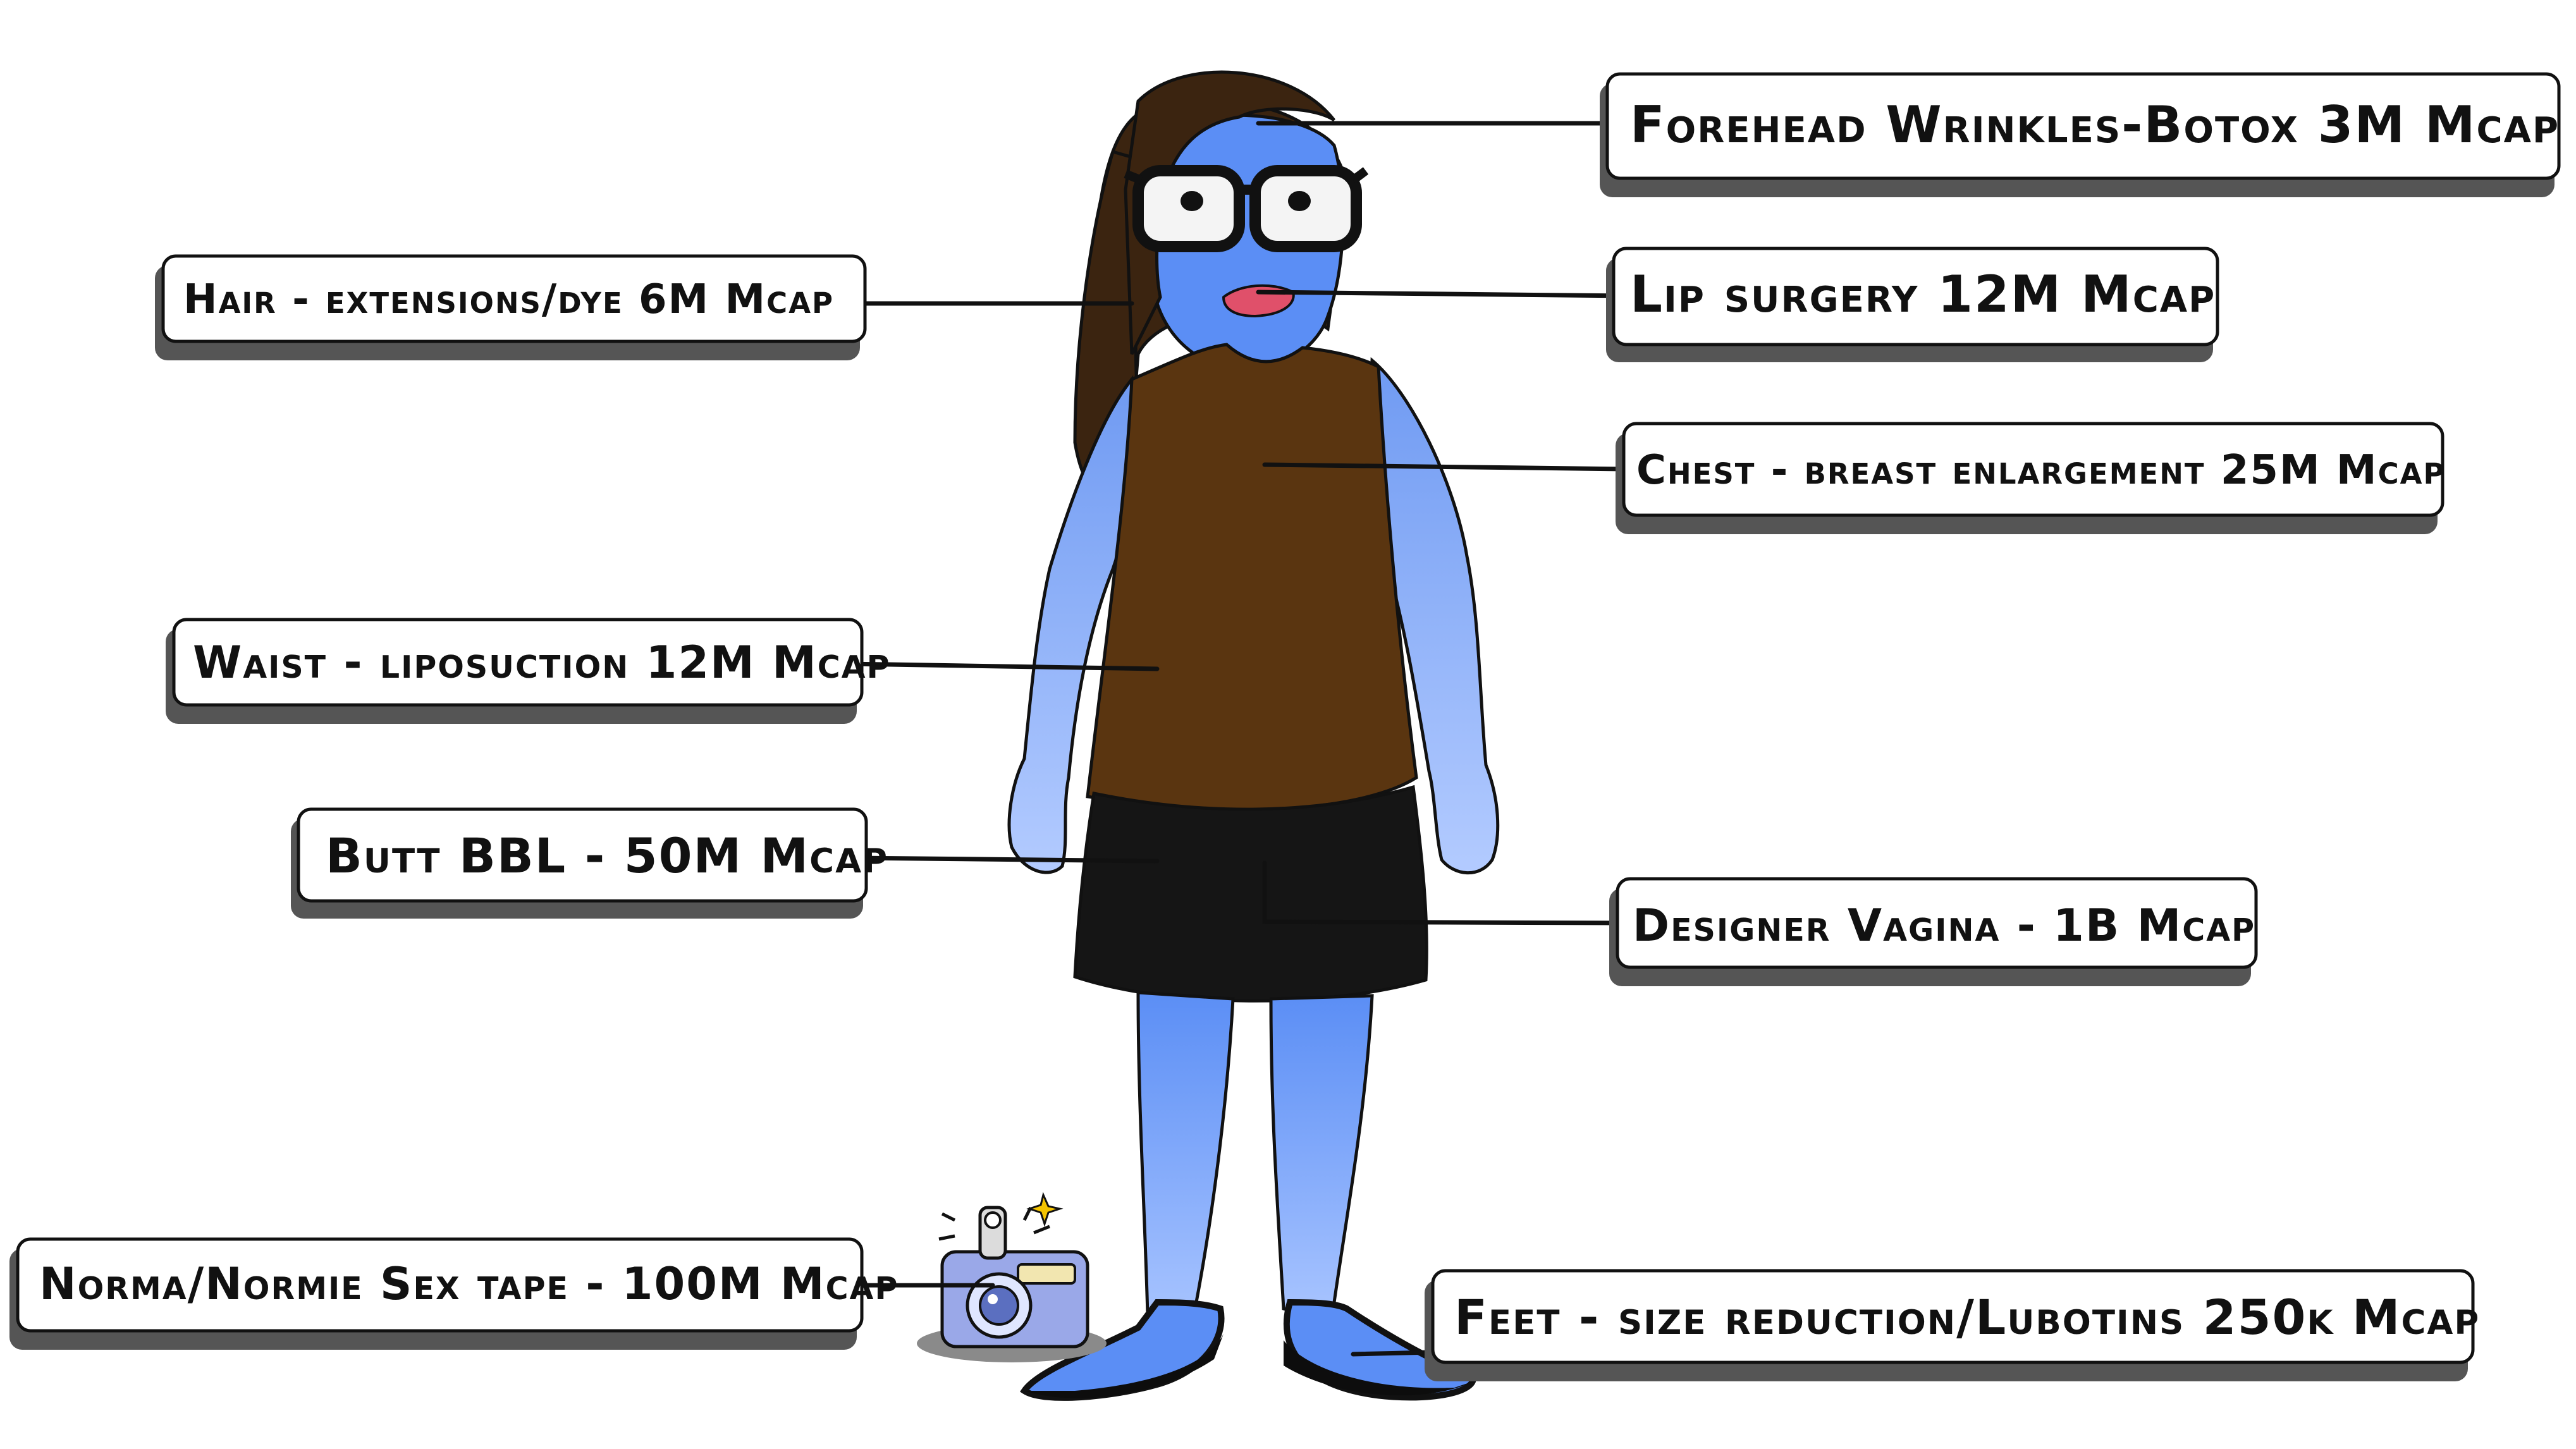 This screenshot has width=2576, height=1449. I want to click on label-forehead: Forehead Wrinkles-Botox 3M Mcap, so click(2080, 134).